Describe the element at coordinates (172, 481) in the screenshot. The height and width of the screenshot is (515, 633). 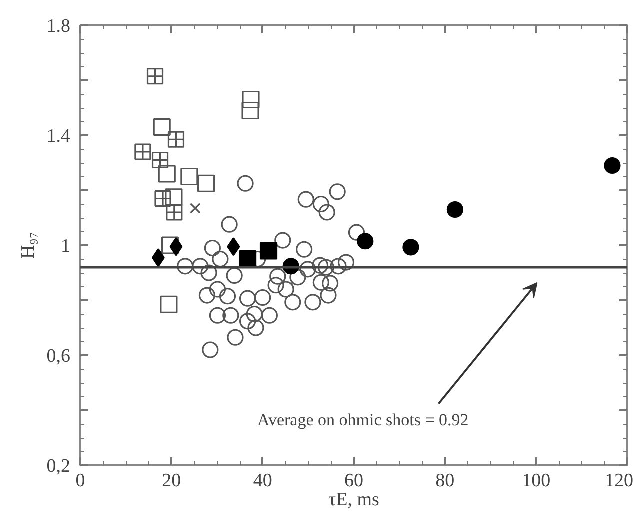
I see `x-tick-label: 20` at that location.